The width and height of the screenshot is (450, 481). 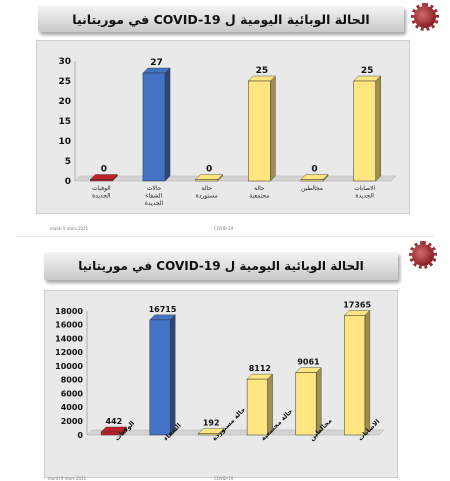 What do you see at coordinates (357, 304) in the screenshot?
I see `data-label: 17365` at bounding box center [357, 304].